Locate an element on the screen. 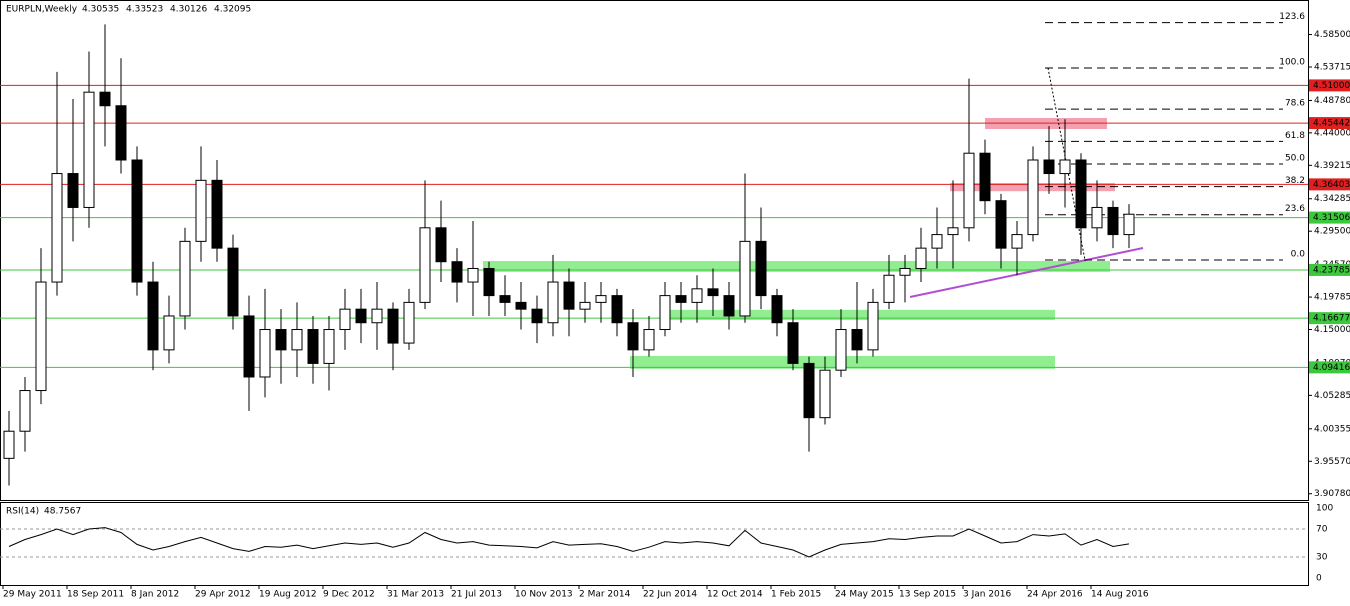 This screenshot has height=606, width=1350. y-tick-label: 4.48780 is located at coordinates (1332, 101).